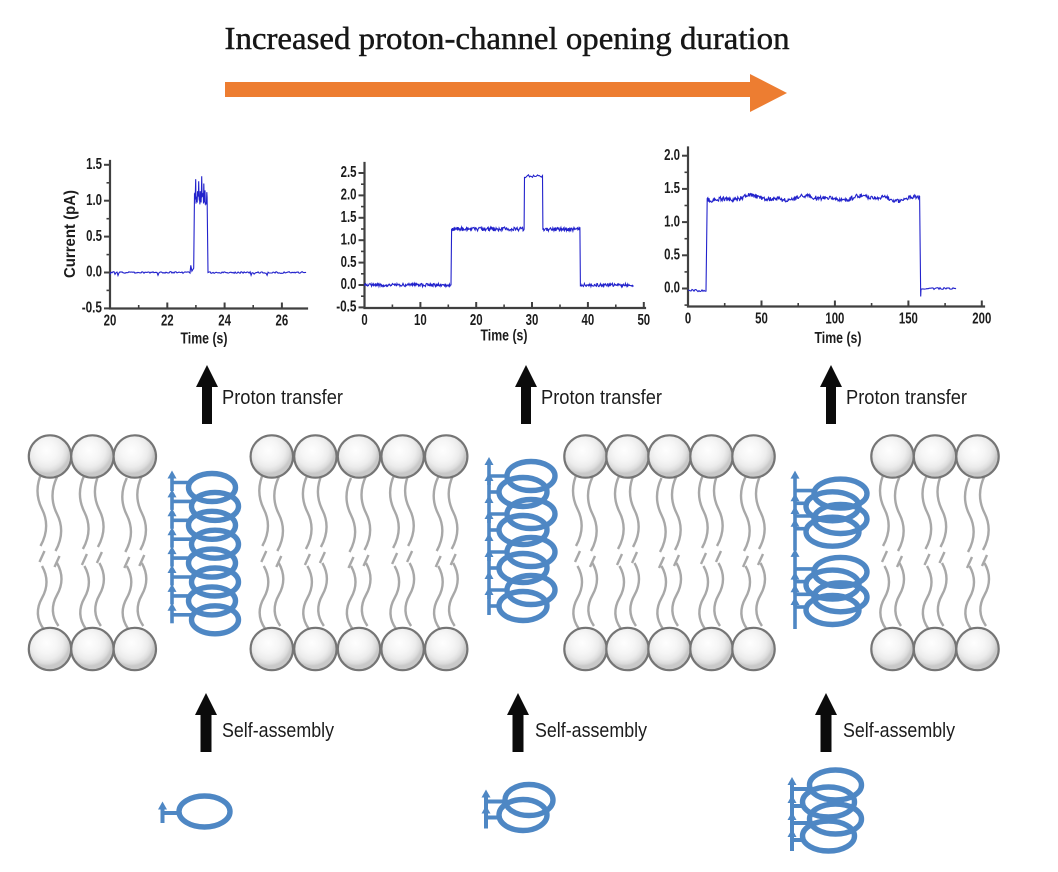 The height and width of the screenshot is (872, 1058). I want to click on svg-text: 24, so click(224, 321).